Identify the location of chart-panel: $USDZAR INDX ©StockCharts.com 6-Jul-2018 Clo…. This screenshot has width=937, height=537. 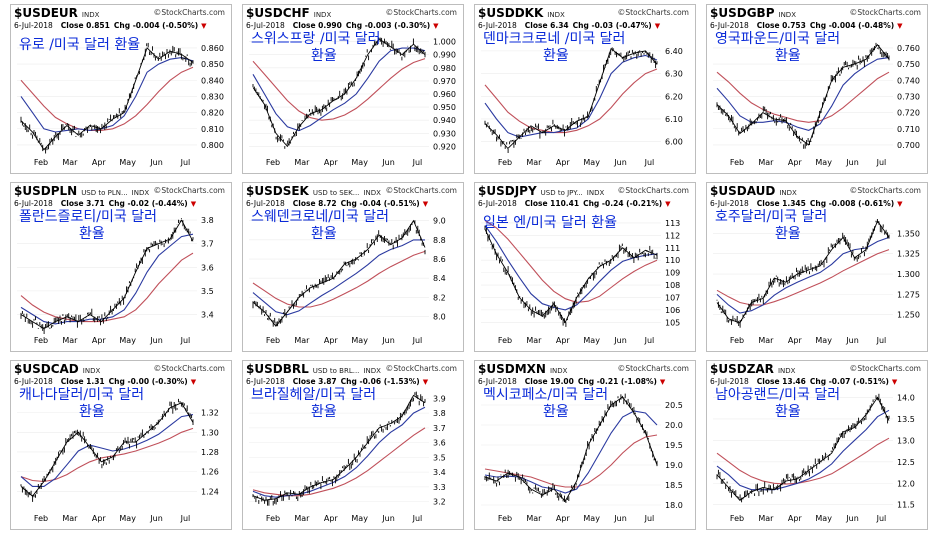
(817, 445).